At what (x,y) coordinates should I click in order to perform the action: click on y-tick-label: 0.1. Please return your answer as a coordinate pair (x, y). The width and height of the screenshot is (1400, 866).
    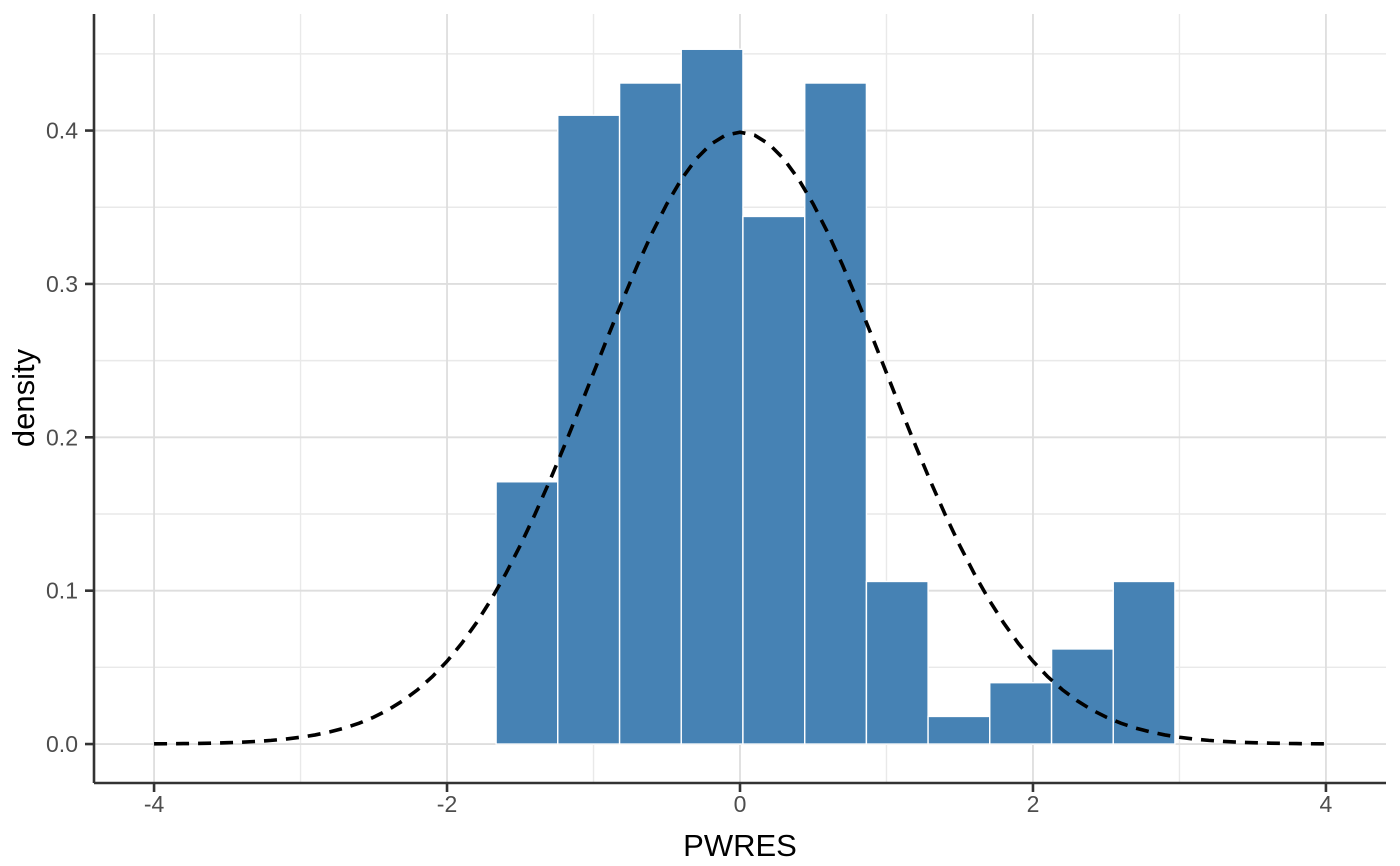
    Looking at the image, I should click on (62, 591).